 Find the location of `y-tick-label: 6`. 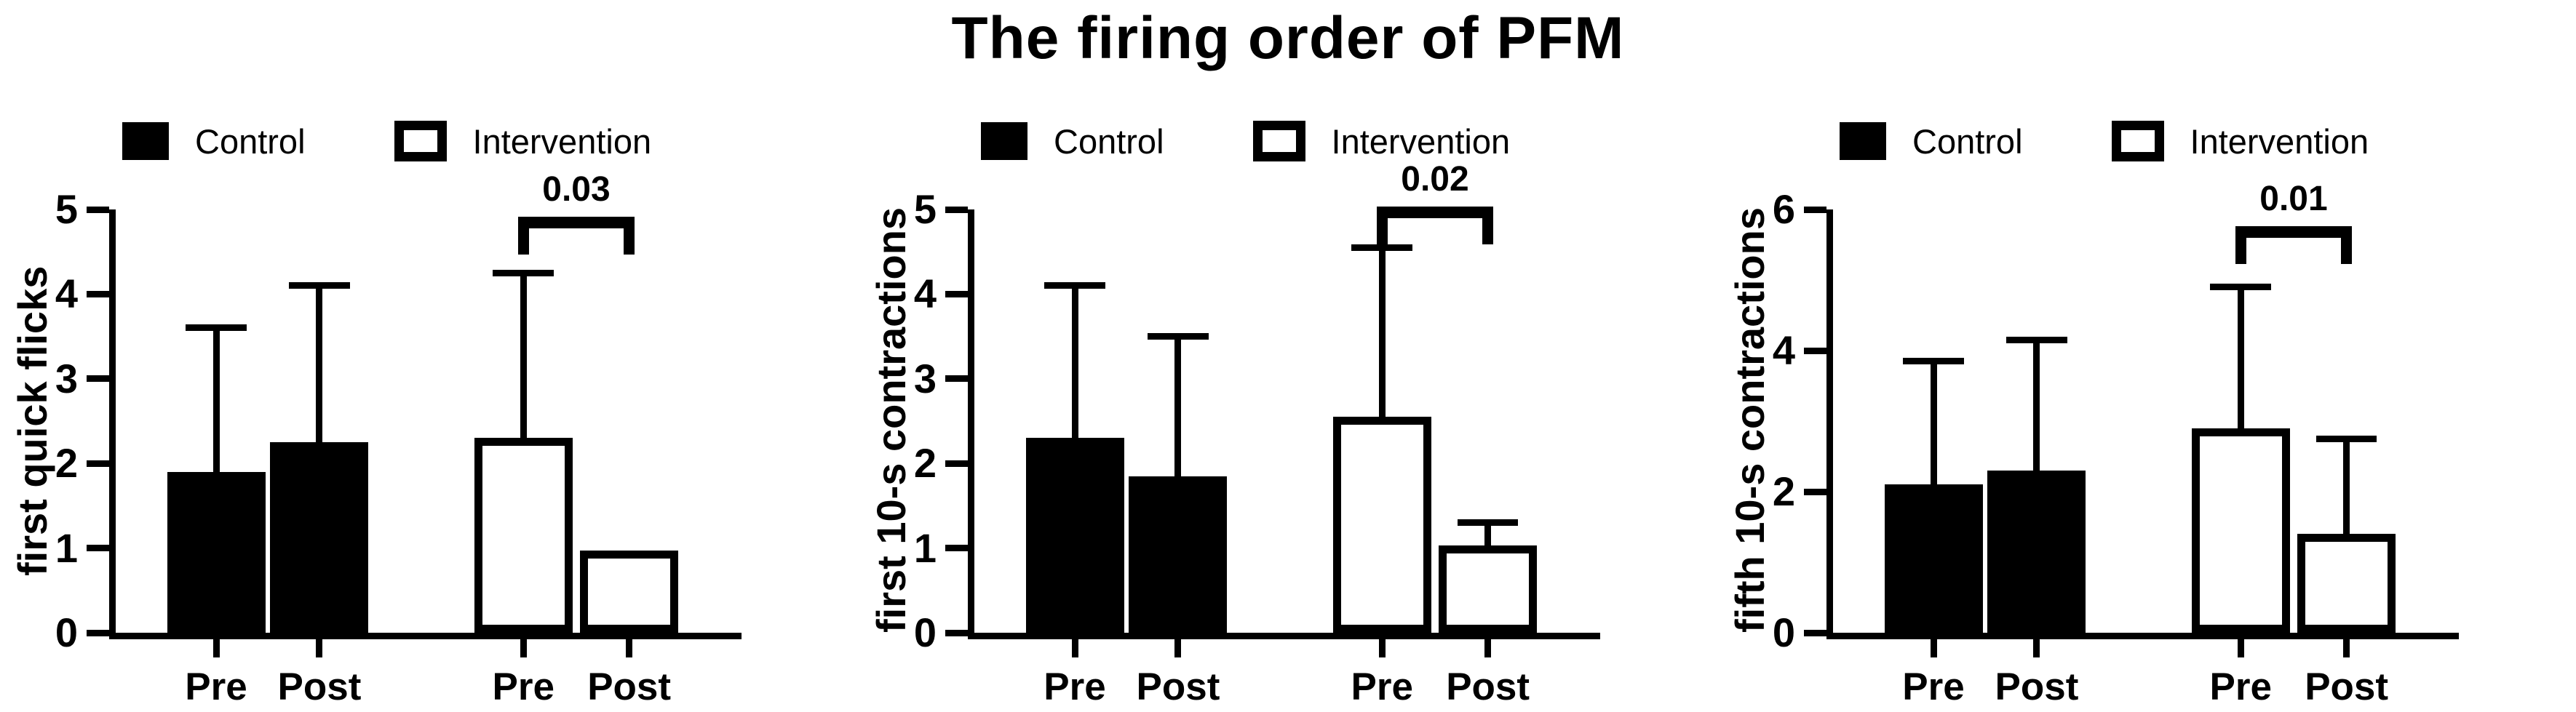

y-tick-label: 6 is located at coordinates (1784, 209).